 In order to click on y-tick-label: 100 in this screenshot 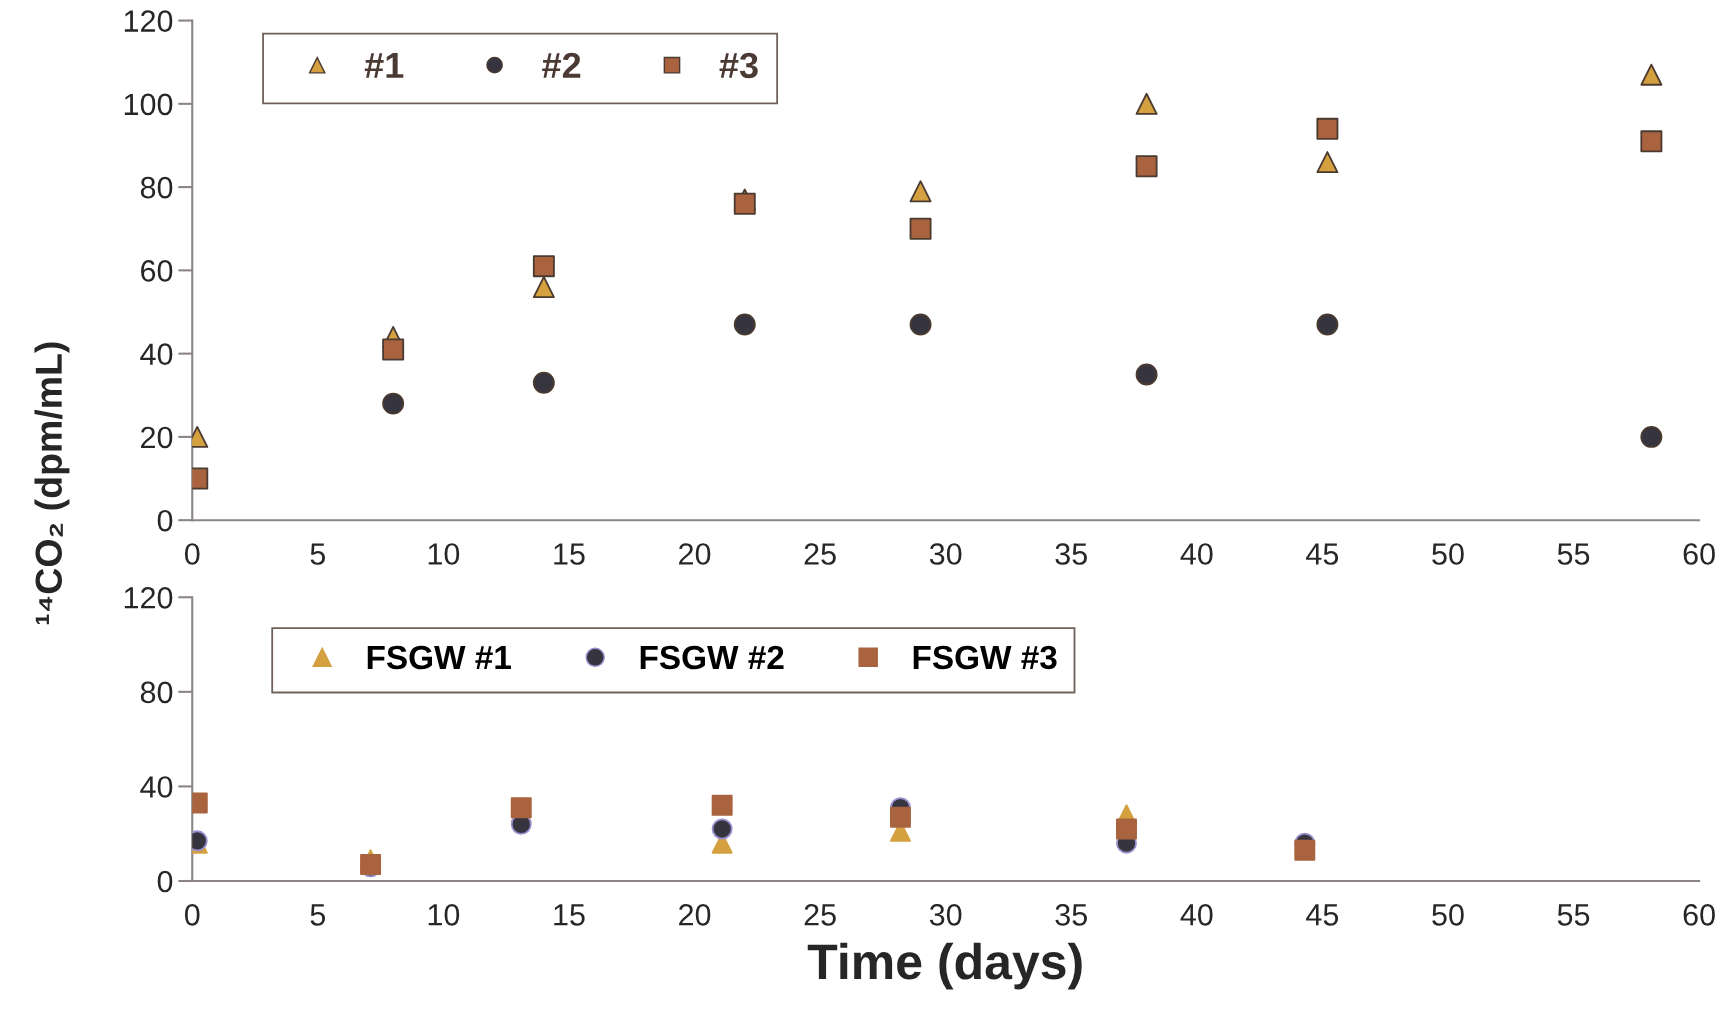, I will do `click(148, 104)`.